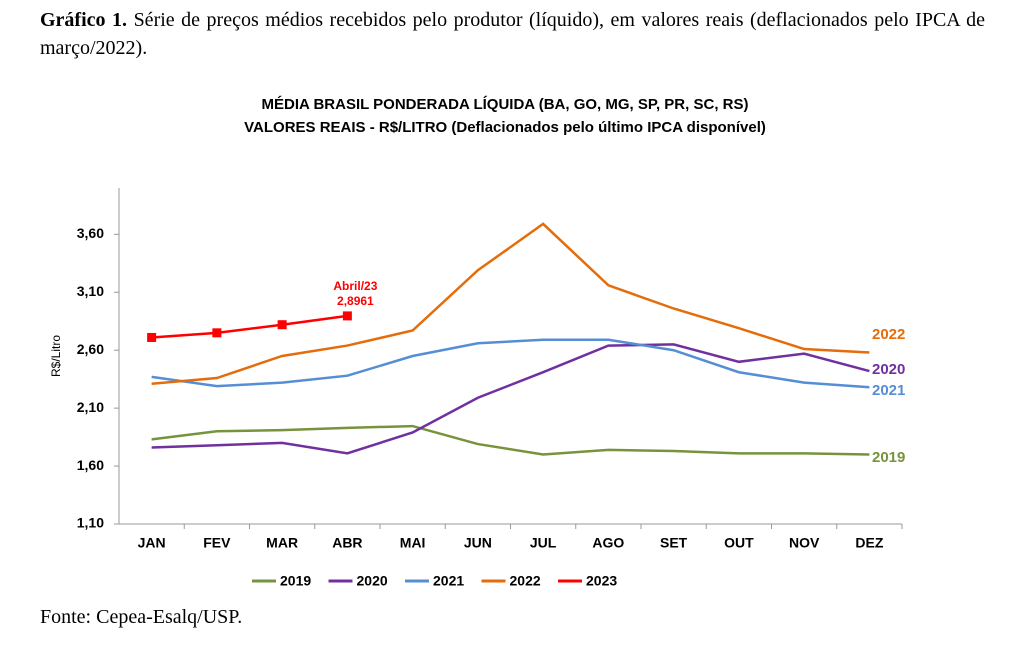  I want to click on x-tick-label: MAR, so click(282, 543).